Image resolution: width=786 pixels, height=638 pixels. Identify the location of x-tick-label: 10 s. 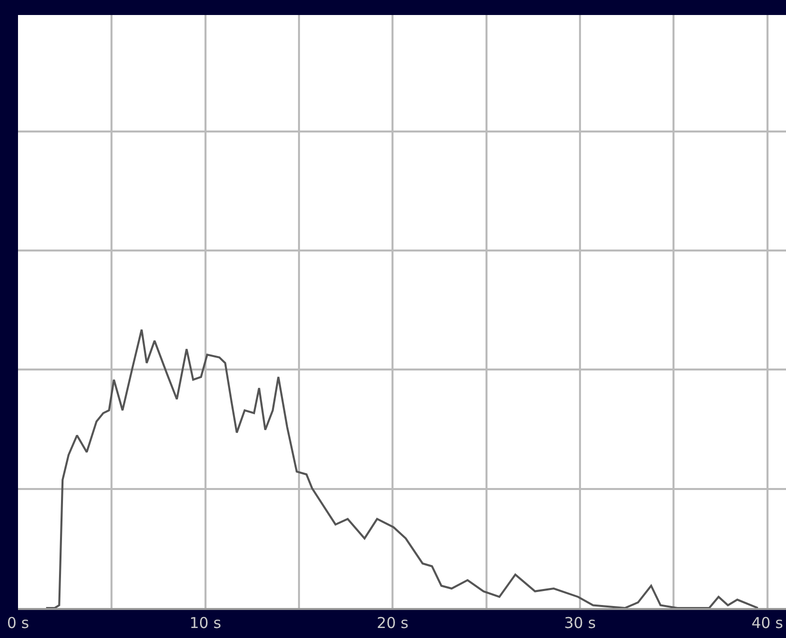
(205, 623).